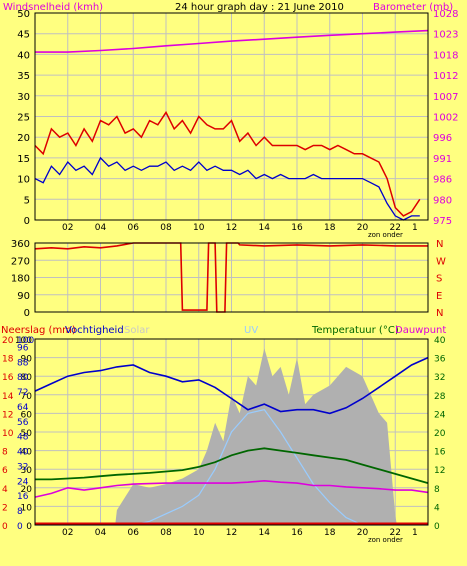 The width and height of the screenshot is (467, 566). Describe the element at coordinates (445, 118) in the screenshot. I see `barometer-tick-label: 1002` at that location.